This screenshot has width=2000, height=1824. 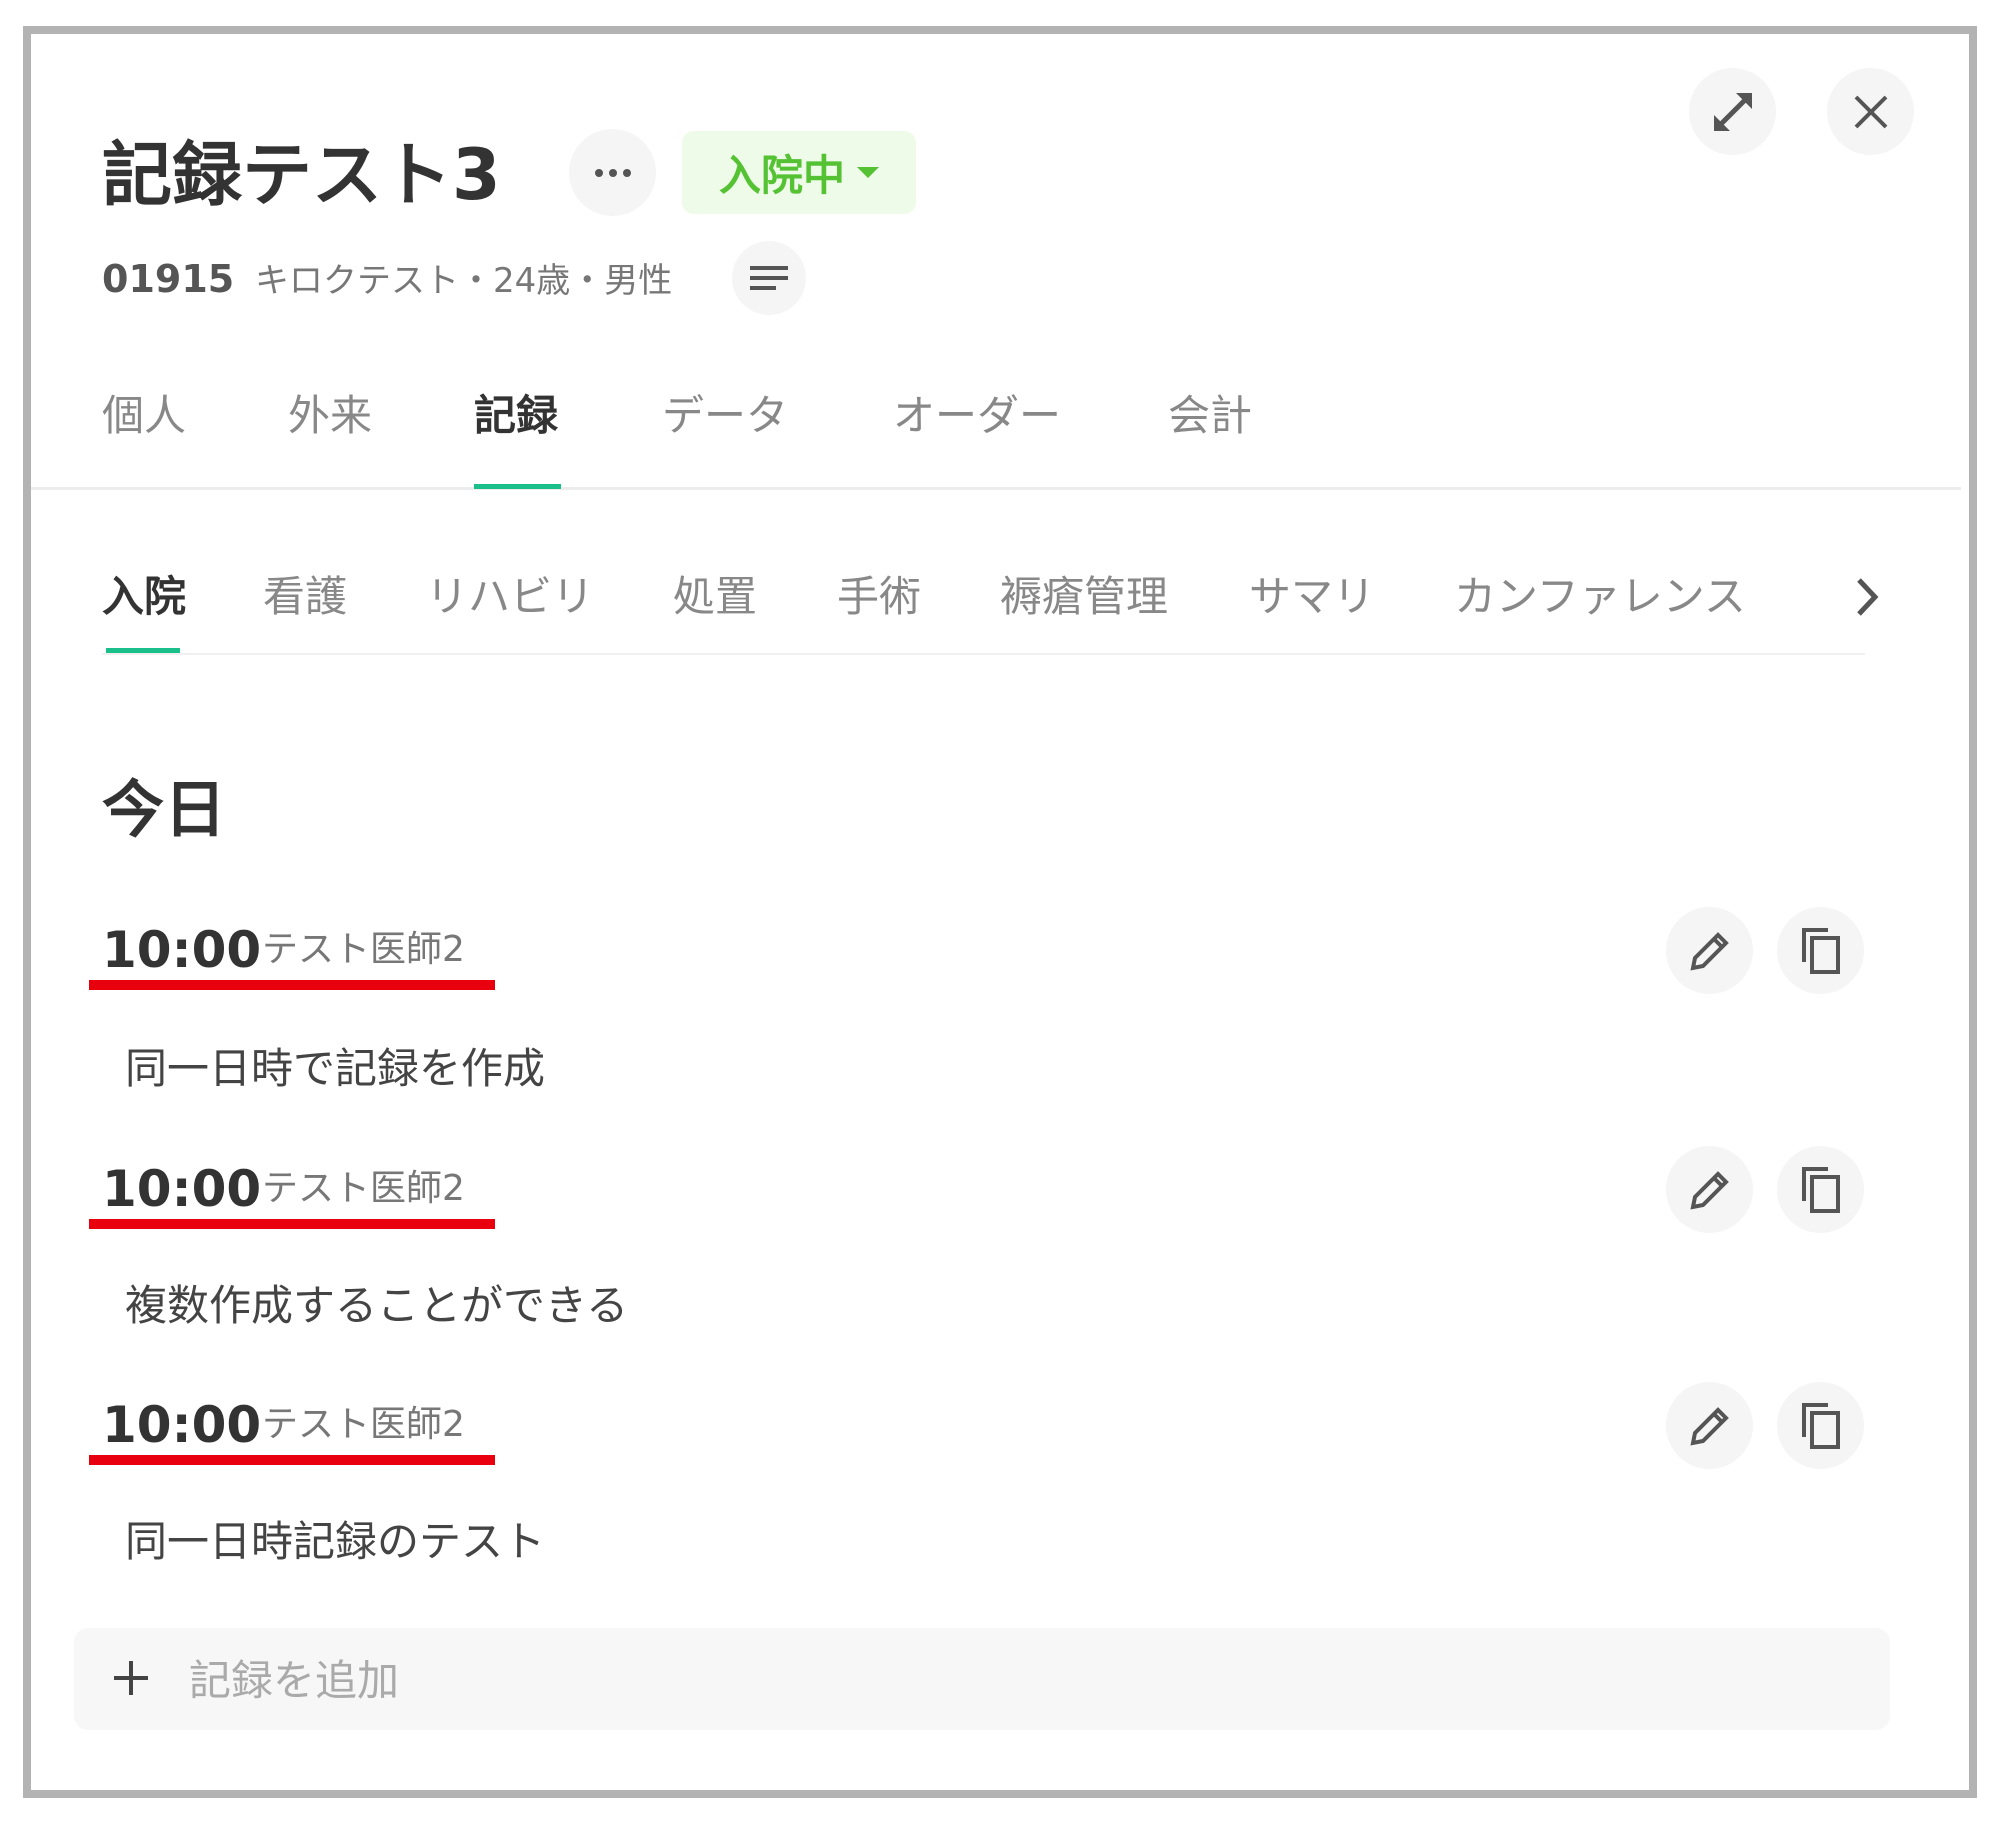 I want to click on subtab-nursing: 看護, so click(x=305, y=596).